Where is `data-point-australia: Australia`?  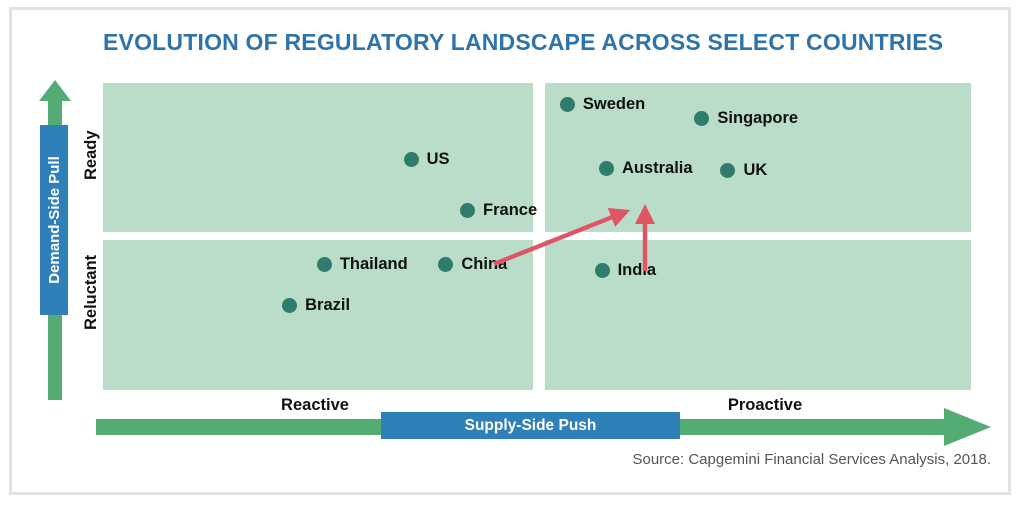
data-point-australia: Australia is located at coordinates (645, 168).